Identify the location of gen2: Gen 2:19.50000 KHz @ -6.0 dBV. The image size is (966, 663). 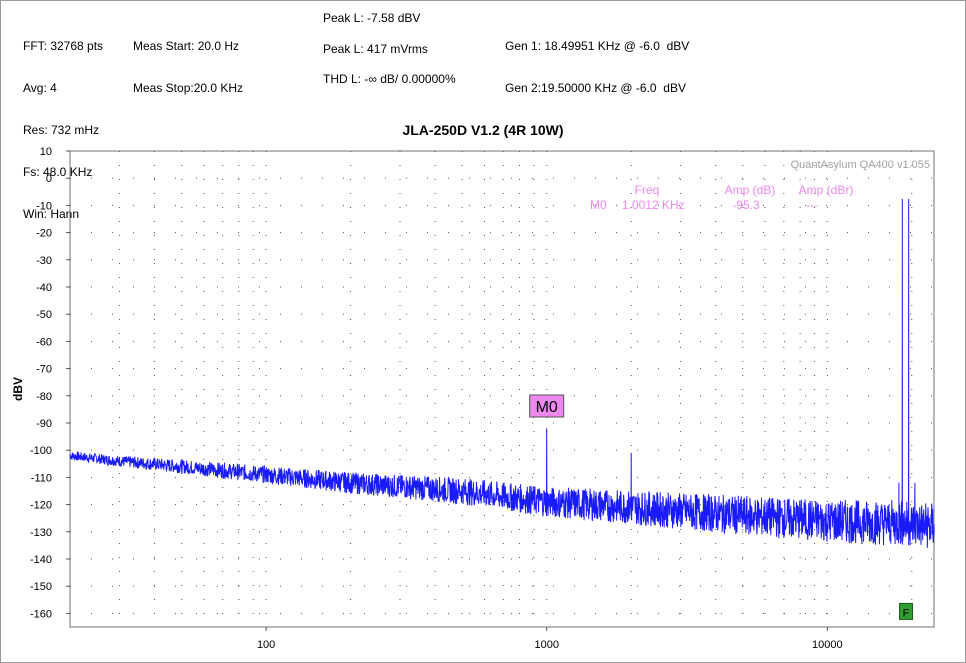
(595, 88).